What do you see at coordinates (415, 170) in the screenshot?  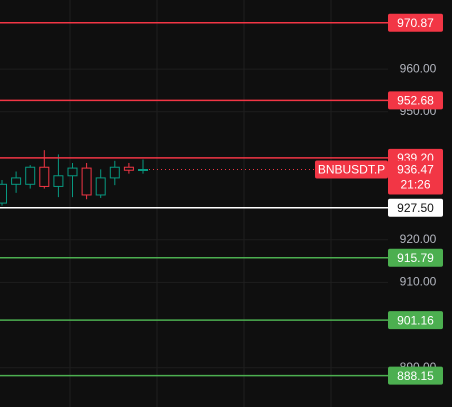 I see `last-price-label: 936.47` at bounding box center [415, 170].